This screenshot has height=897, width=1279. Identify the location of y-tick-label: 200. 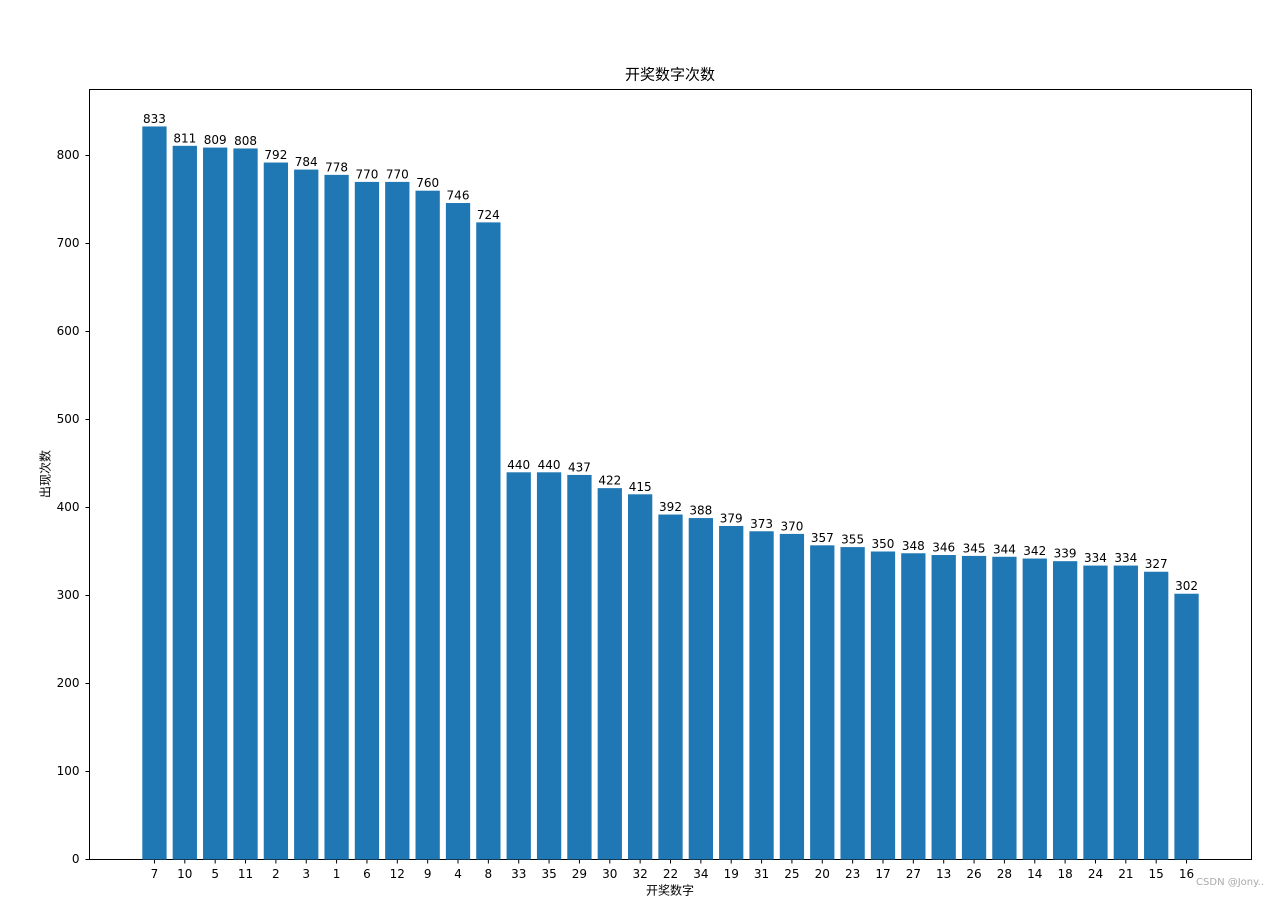
(68, 683).